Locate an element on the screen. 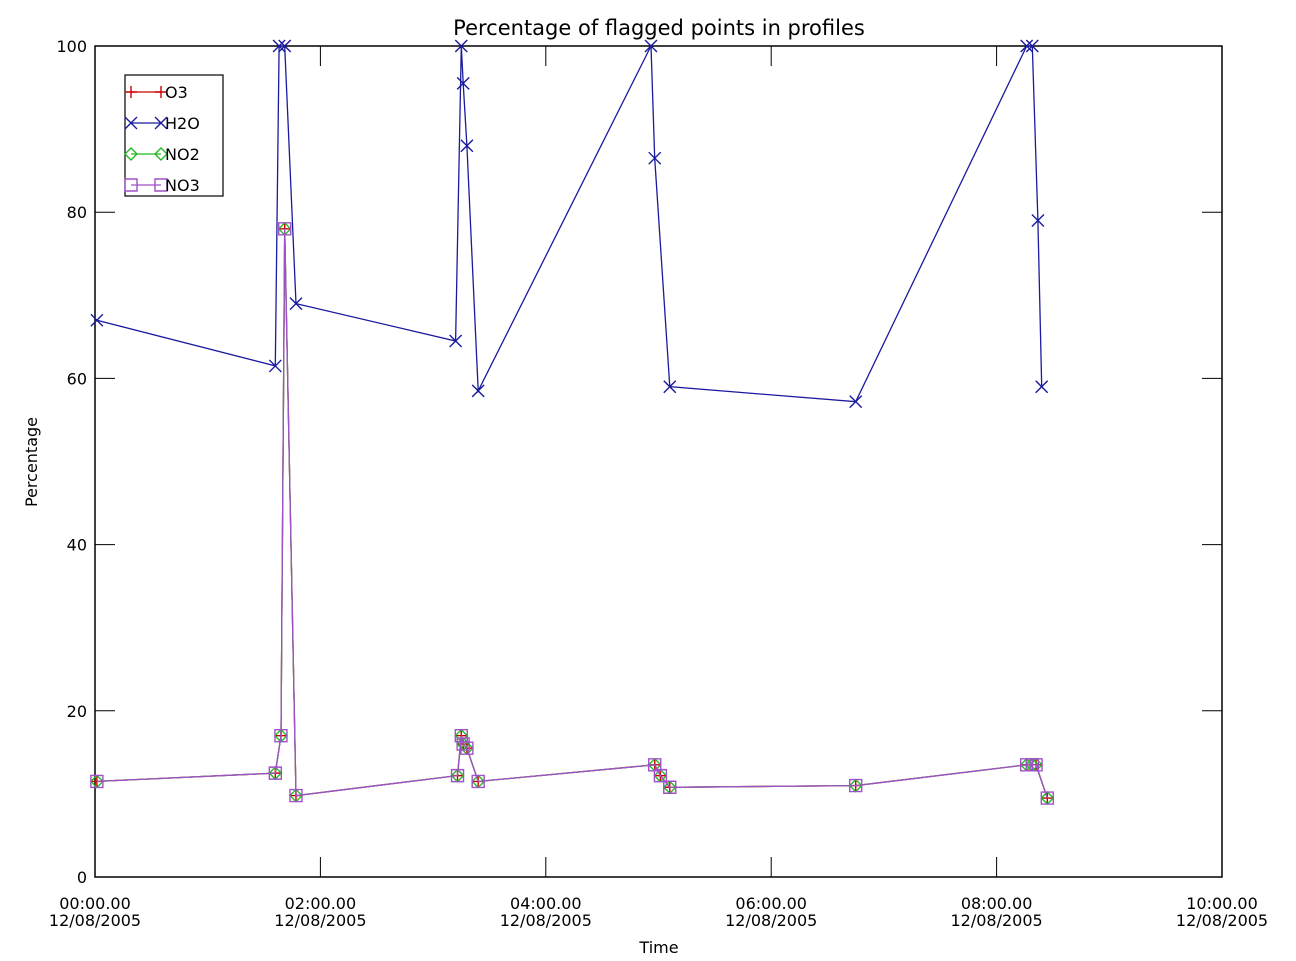 Image resolution: width=1296 pixels, height=961 pixels. x-tick-label-time: 00:00.00 is located at coordinates (95, 903).